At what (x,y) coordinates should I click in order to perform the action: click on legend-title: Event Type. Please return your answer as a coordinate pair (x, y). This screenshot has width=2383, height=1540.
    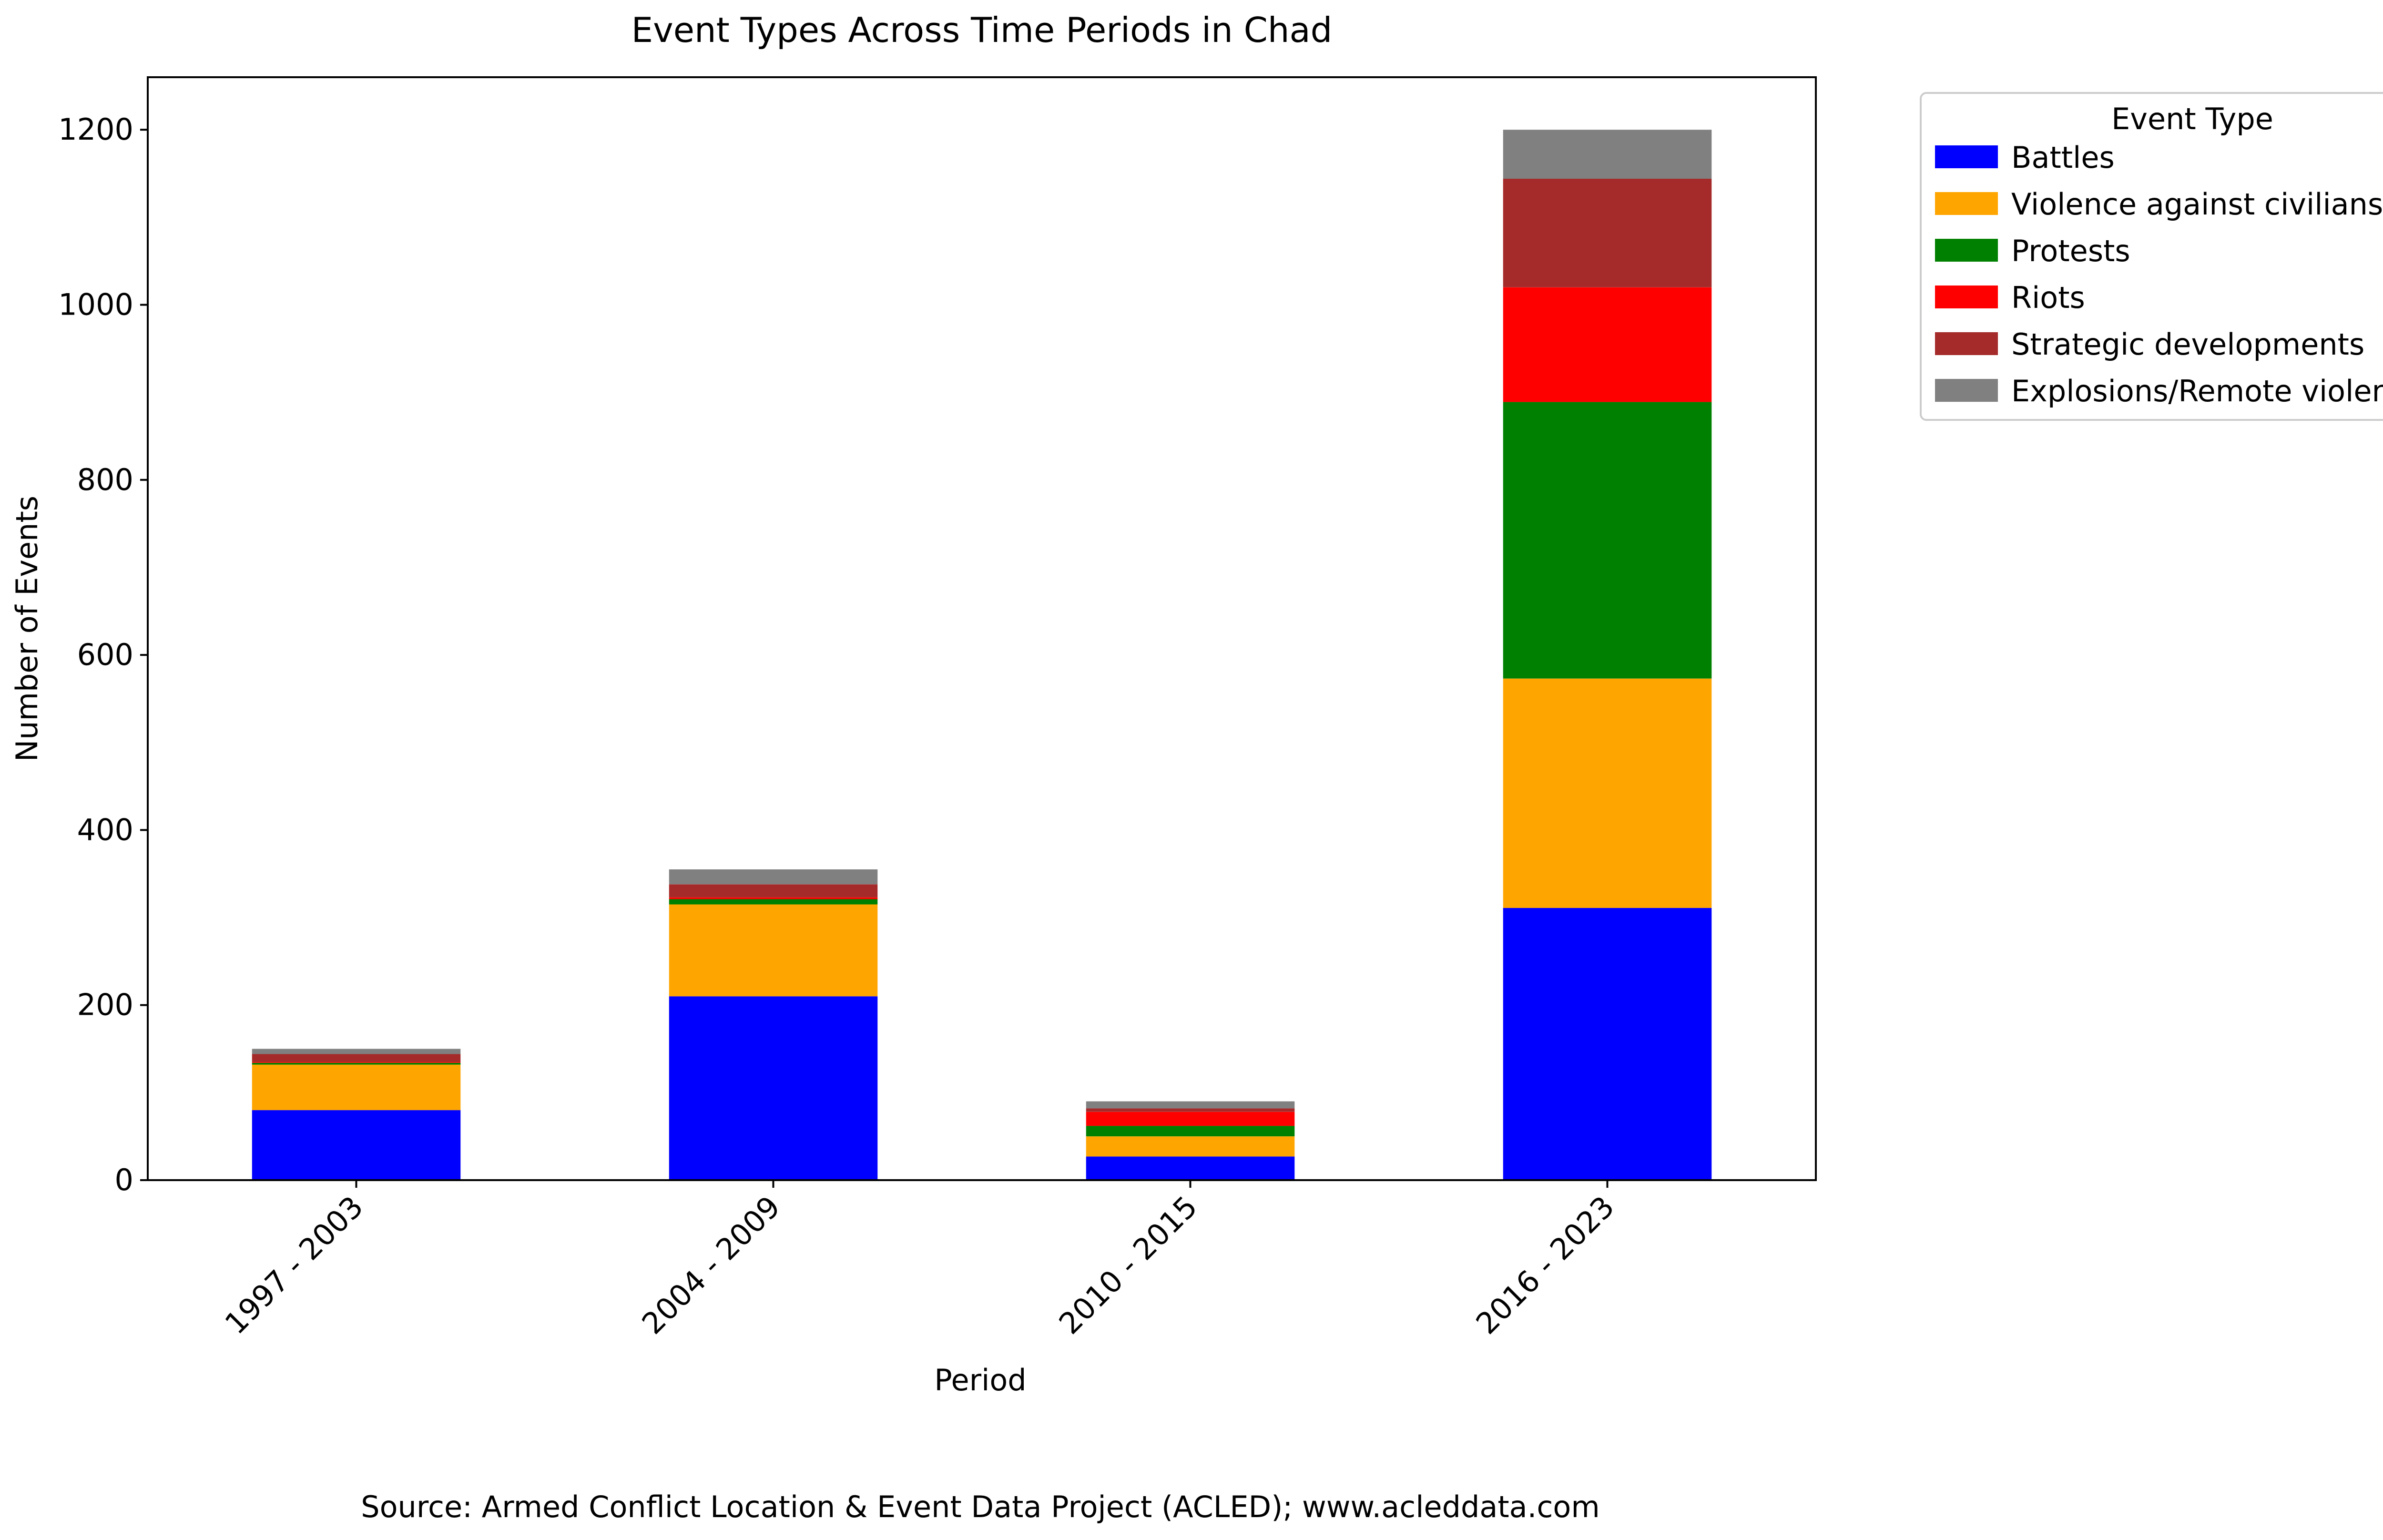
    Looking at the image, I should click on (2192, 119).